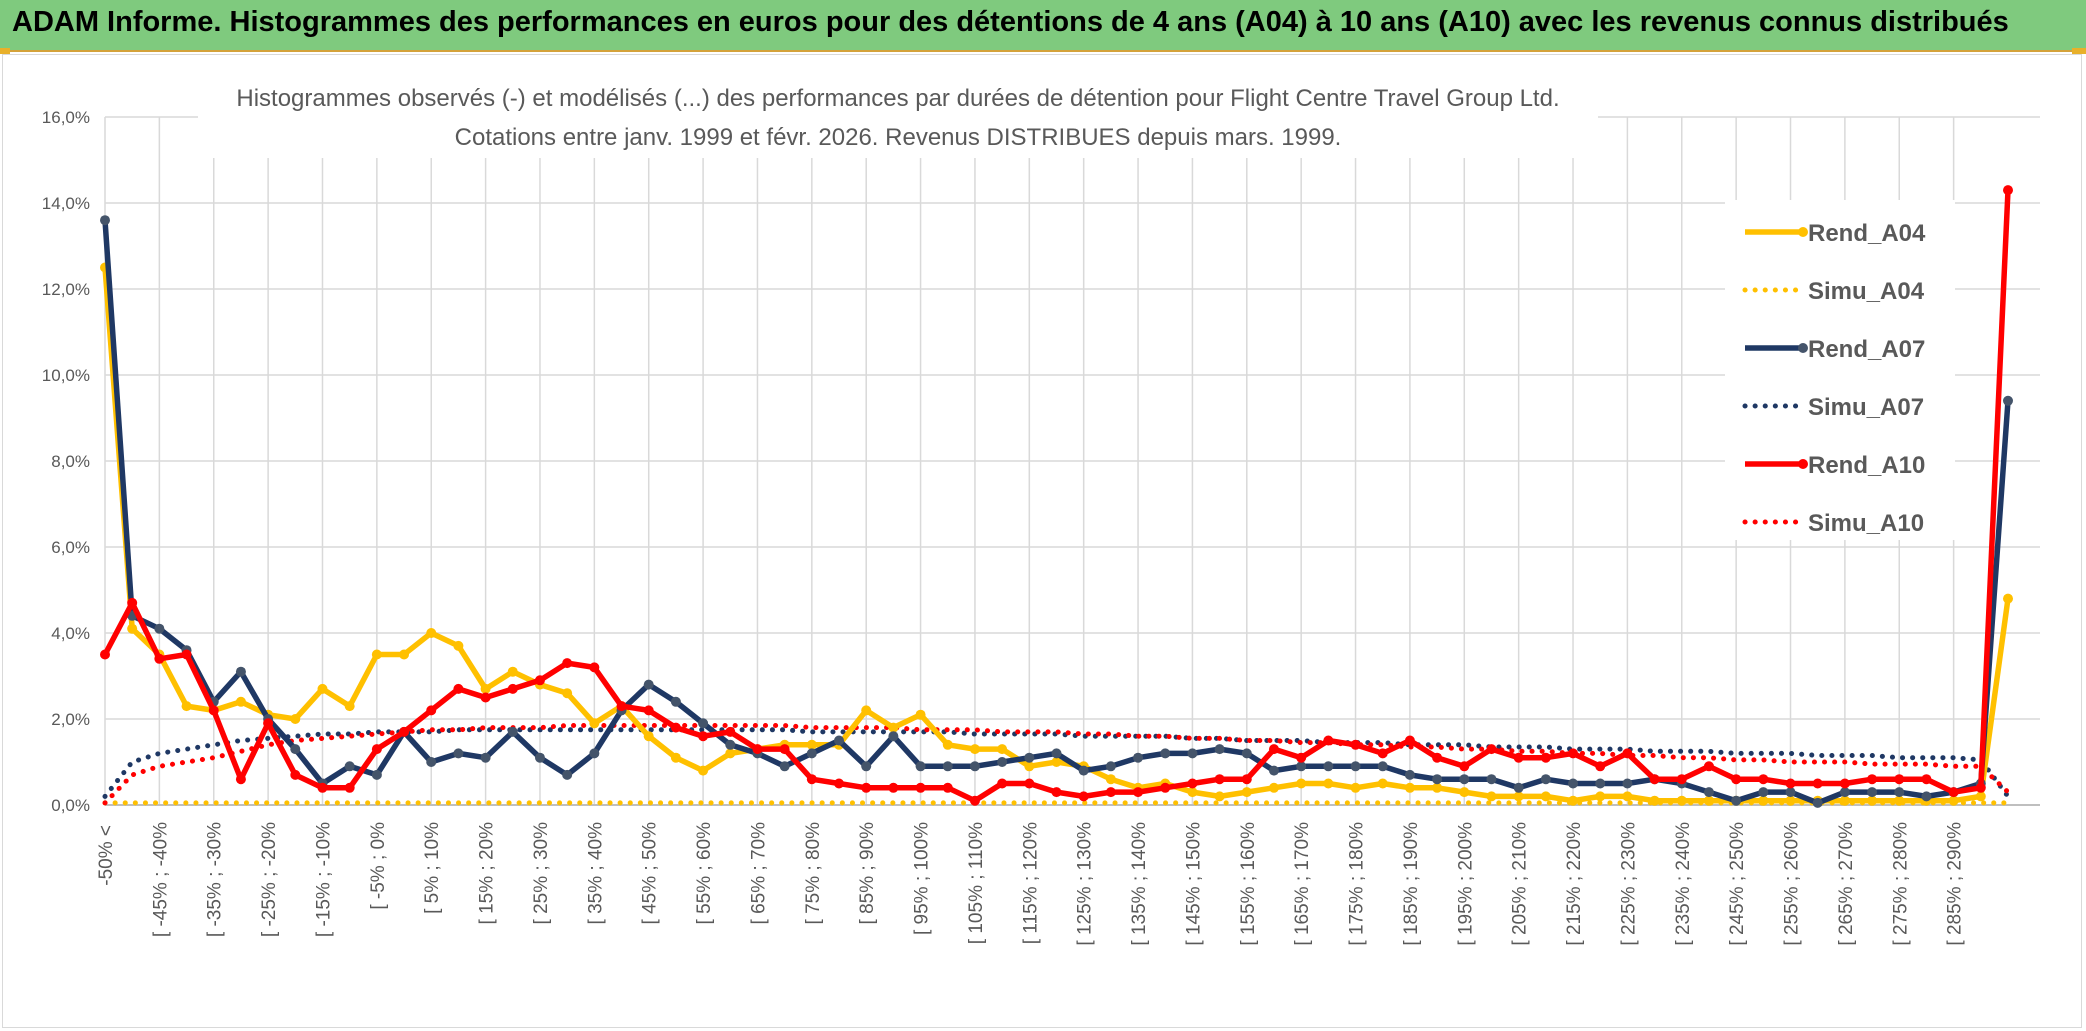 The image size is (2086, 1031). Describe the element at coordinates (1357, 884) in the screenshot. I see `x-tick-label: [ 175% ; 180%` at that location.